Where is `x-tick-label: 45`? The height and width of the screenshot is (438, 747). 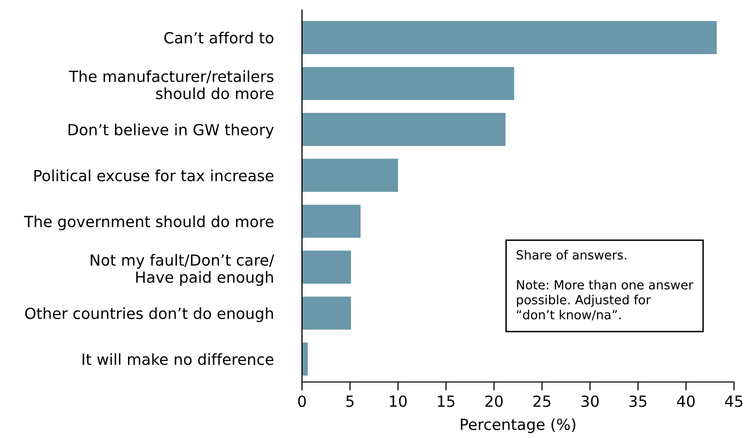
x-tick-label: 45 is located at coordinates (733, 402).